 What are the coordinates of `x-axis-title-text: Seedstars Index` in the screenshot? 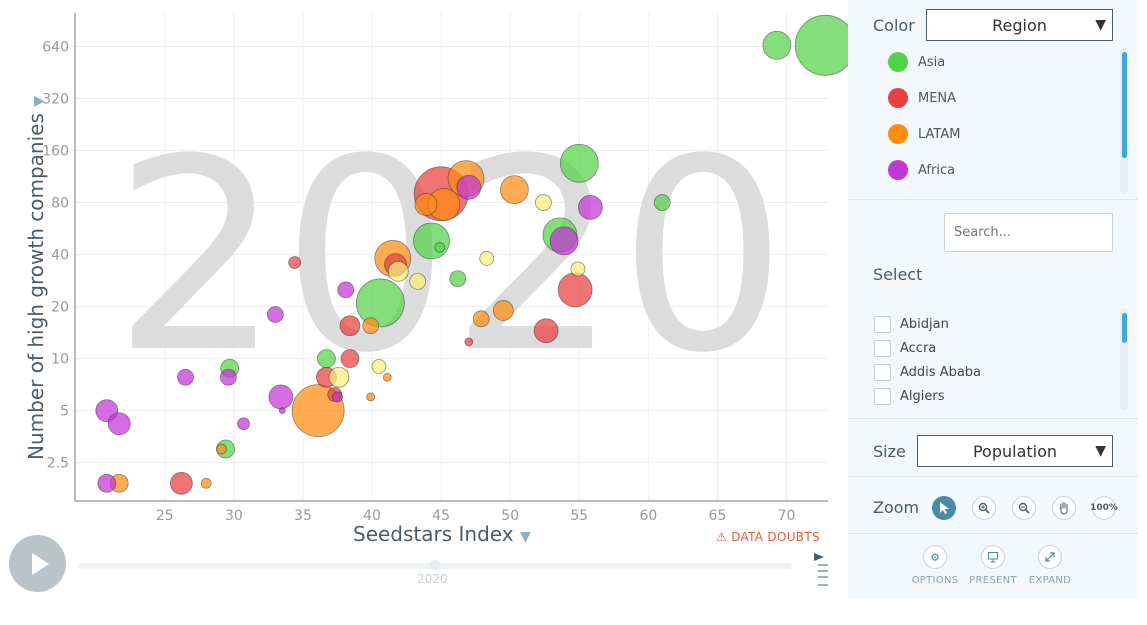 It's located at (433, 534).